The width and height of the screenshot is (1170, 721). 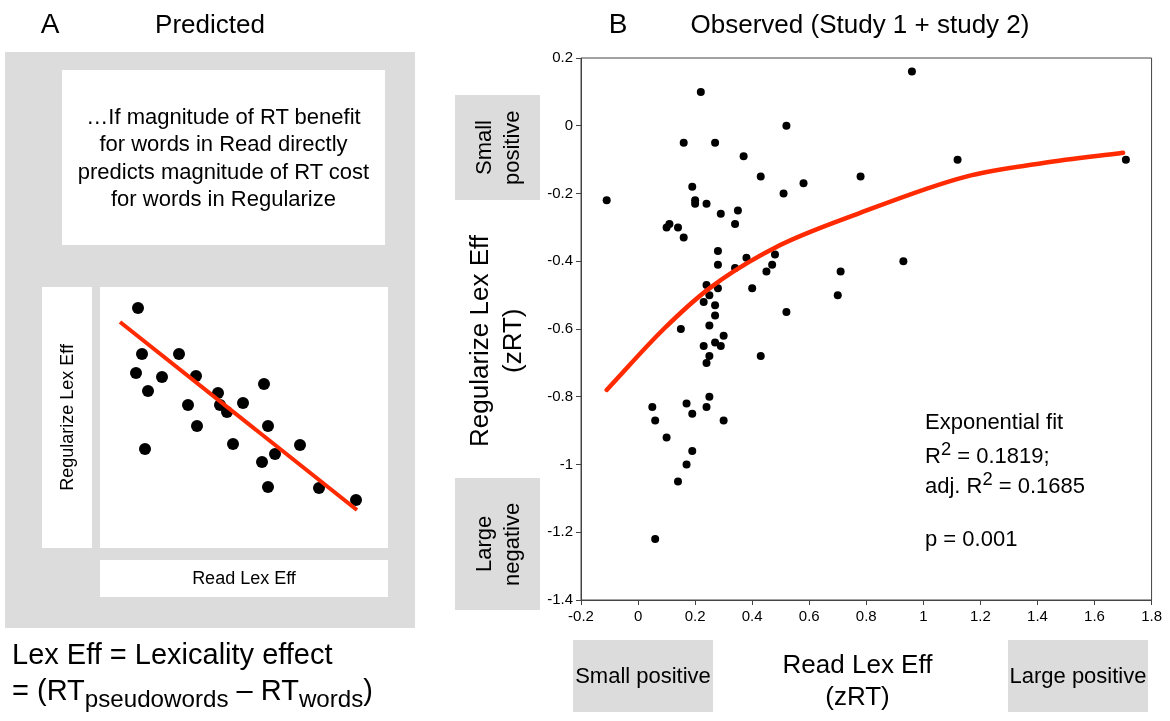 What do you see at coordinates (560, 599) in the screenshot?
I see `y-tick-label: -1.4` at bounding box center [560, 599].